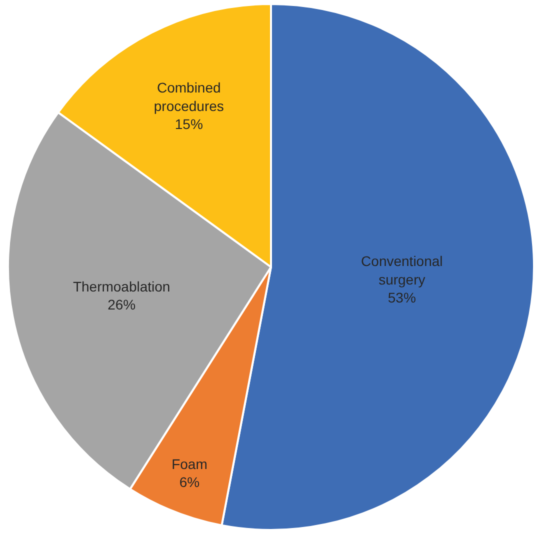 The height and width of the screenshot is (534, 542). I want to click on slice-label: Foam, so click(190, 464).